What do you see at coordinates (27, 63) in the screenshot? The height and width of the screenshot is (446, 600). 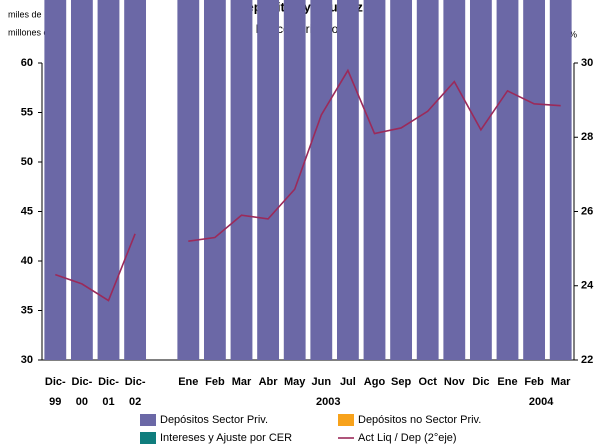 I see `y-tick-label: 60` at bounding box center [27, 63].